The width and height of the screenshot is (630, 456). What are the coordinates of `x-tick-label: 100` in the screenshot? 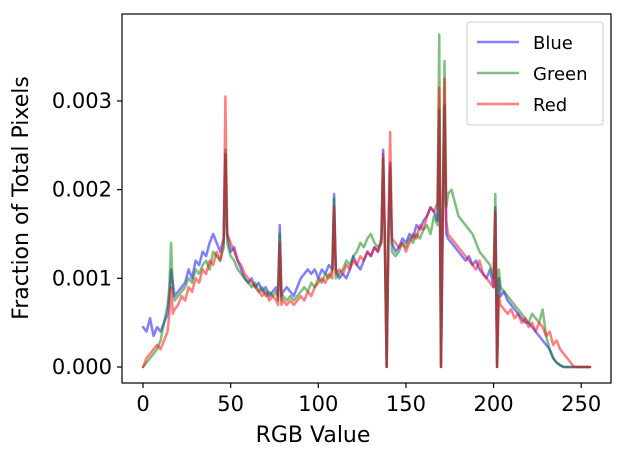 It's located at (318, 404).